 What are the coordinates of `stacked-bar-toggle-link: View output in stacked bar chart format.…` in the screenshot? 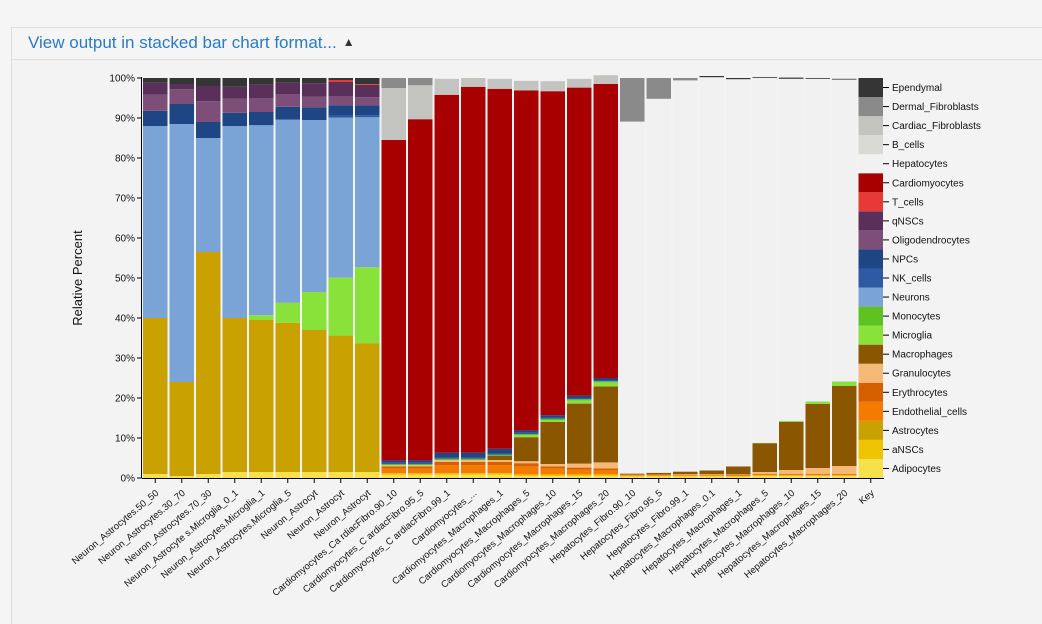 It's located at (191, 43).